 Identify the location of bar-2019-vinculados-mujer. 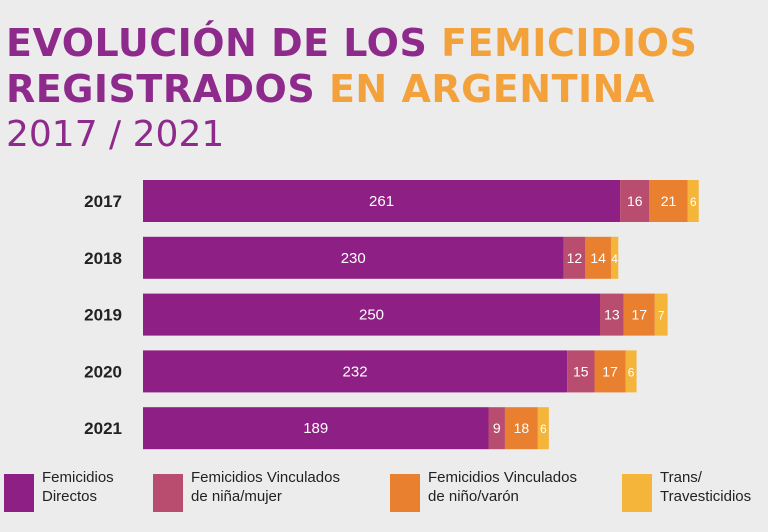
(612, 314).